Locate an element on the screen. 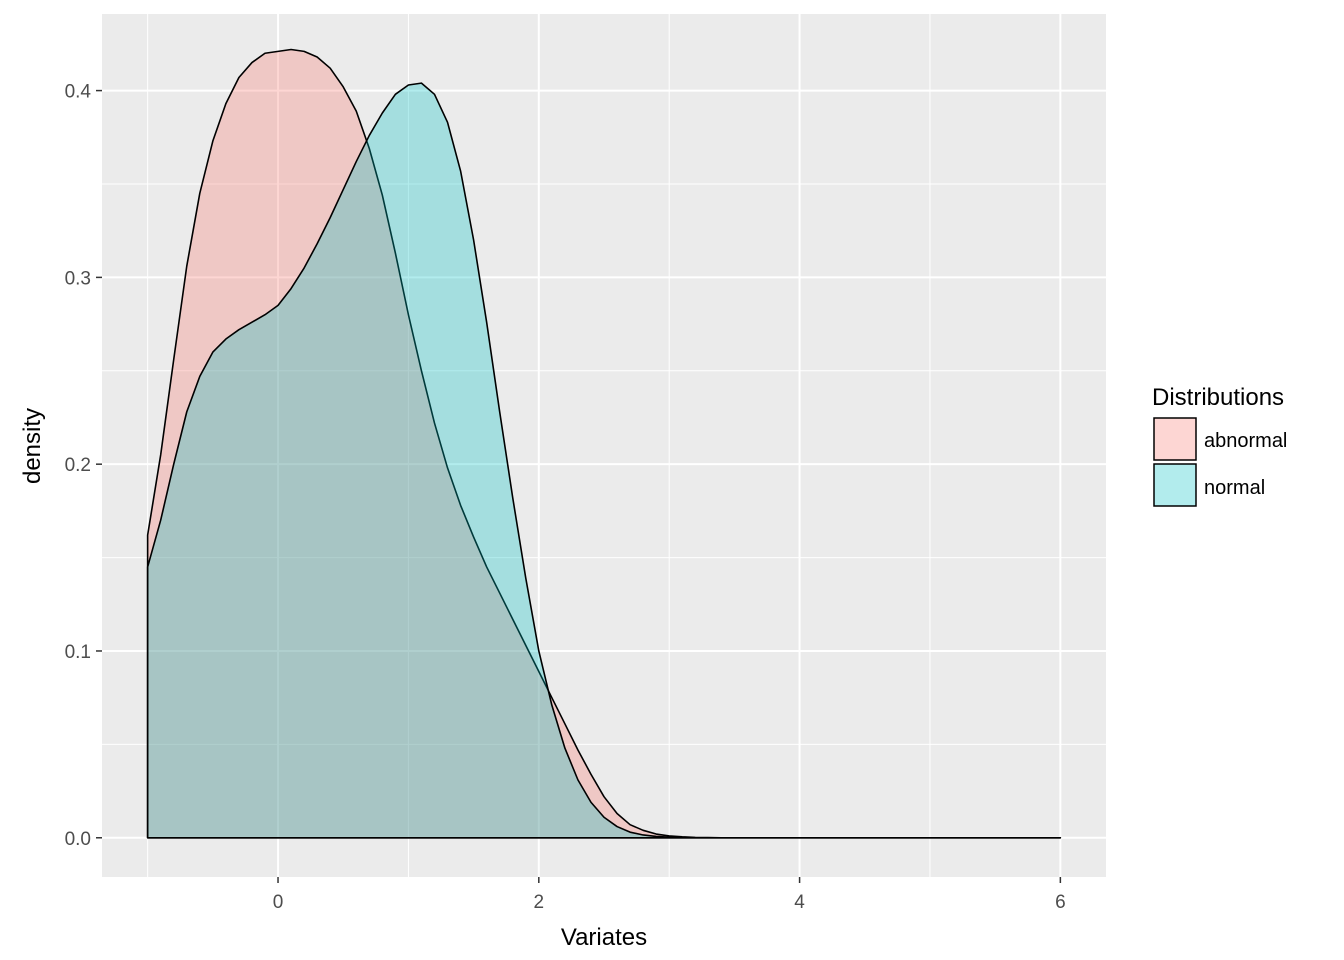 This screenshot has width=1344, height=960. legend-item-abnormal: abnormal is located at coordinates (1220, 439).